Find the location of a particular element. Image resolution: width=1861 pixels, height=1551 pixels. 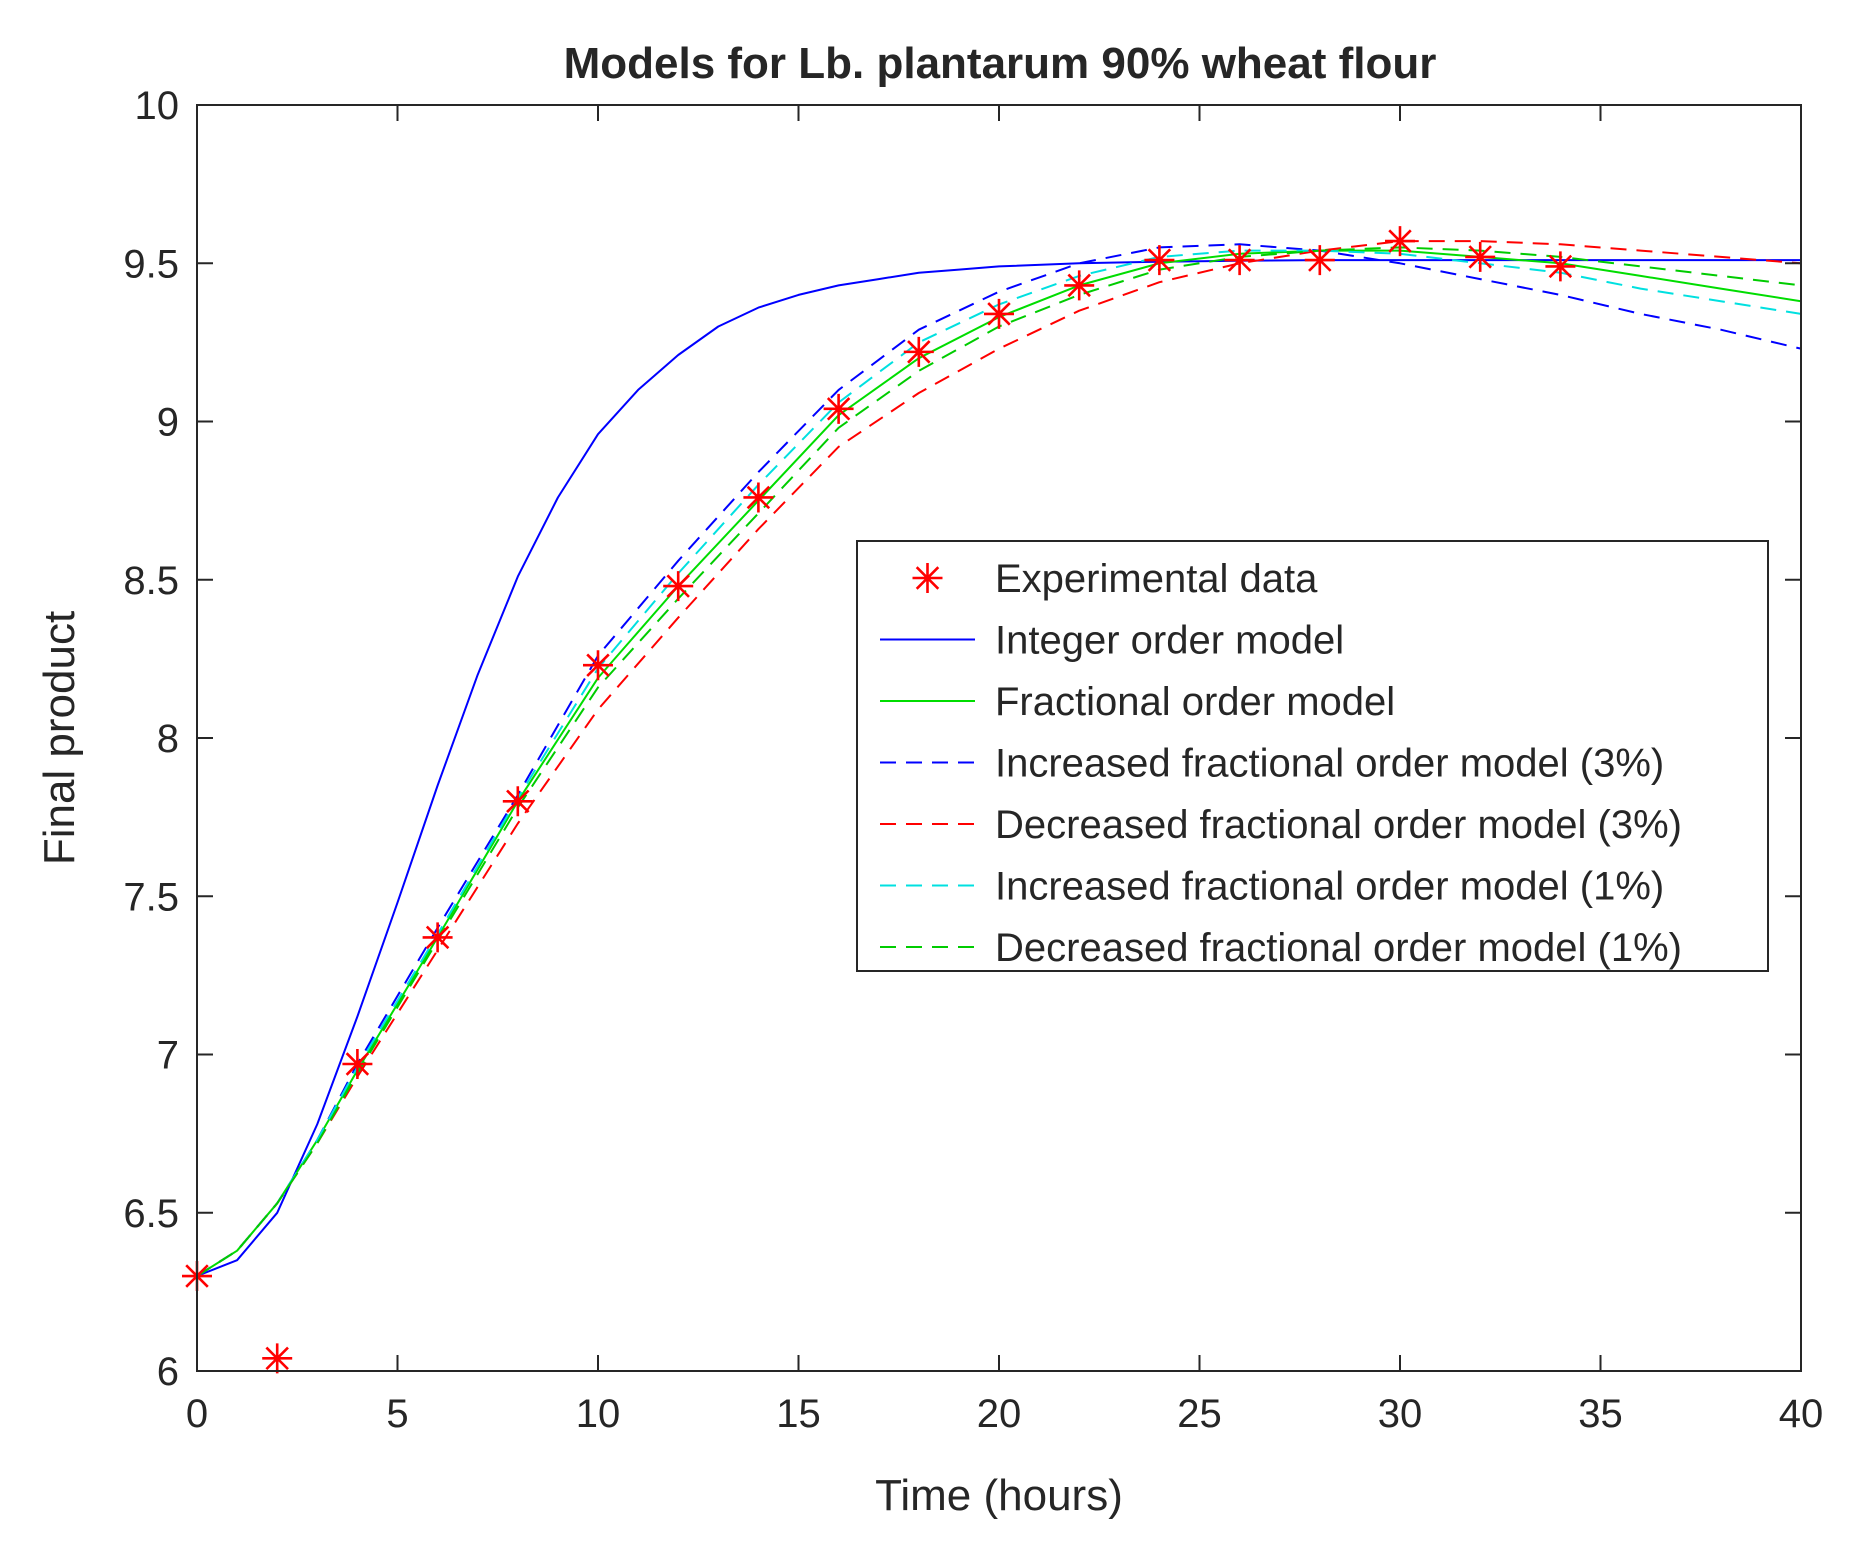

legend-entry: Decreased fractional order model (3%) is located at coordinates (1281, 825).